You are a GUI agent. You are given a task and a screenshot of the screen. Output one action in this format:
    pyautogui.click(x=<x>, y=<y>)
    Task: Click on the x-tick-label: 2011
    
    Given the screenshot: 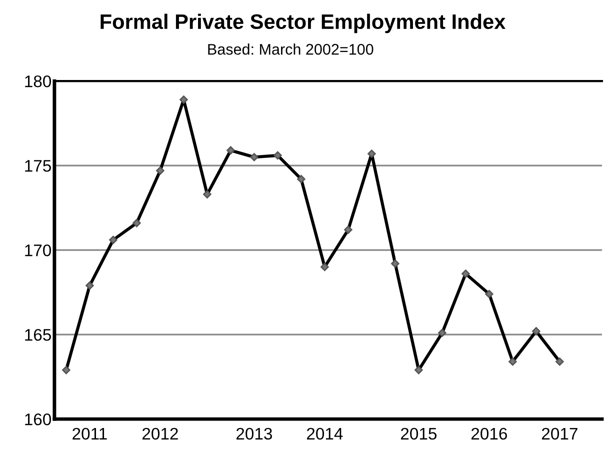 What is the action you would take?
    pyautogui.click(x=89, y=434)
    